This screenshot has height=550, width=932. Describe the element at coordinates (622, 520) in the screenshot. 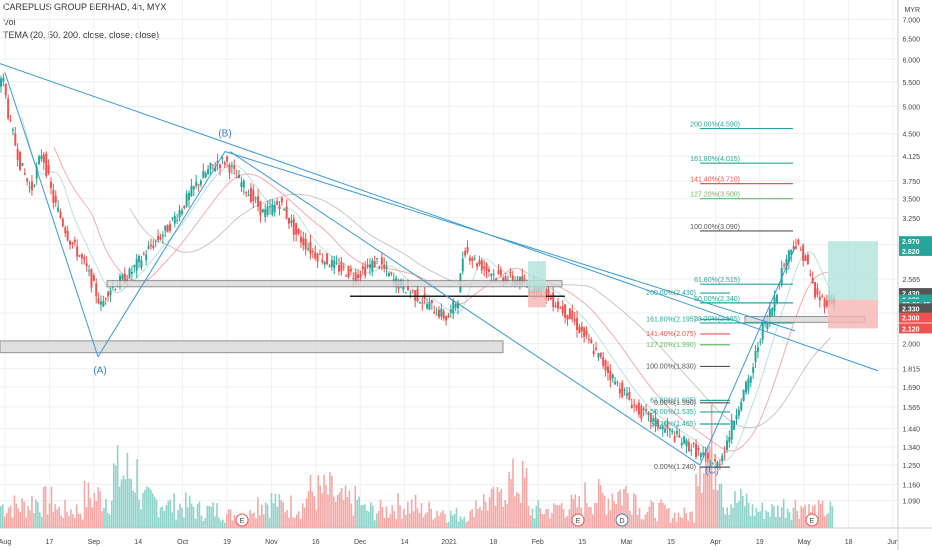

I see `event-marker-icon` at that location.